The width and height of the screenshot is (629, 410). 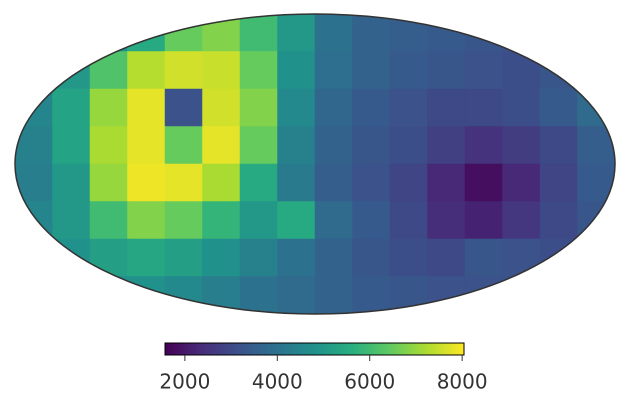 I want to click on colorbar-tick-label: 8000, so click(x=462, y=382).